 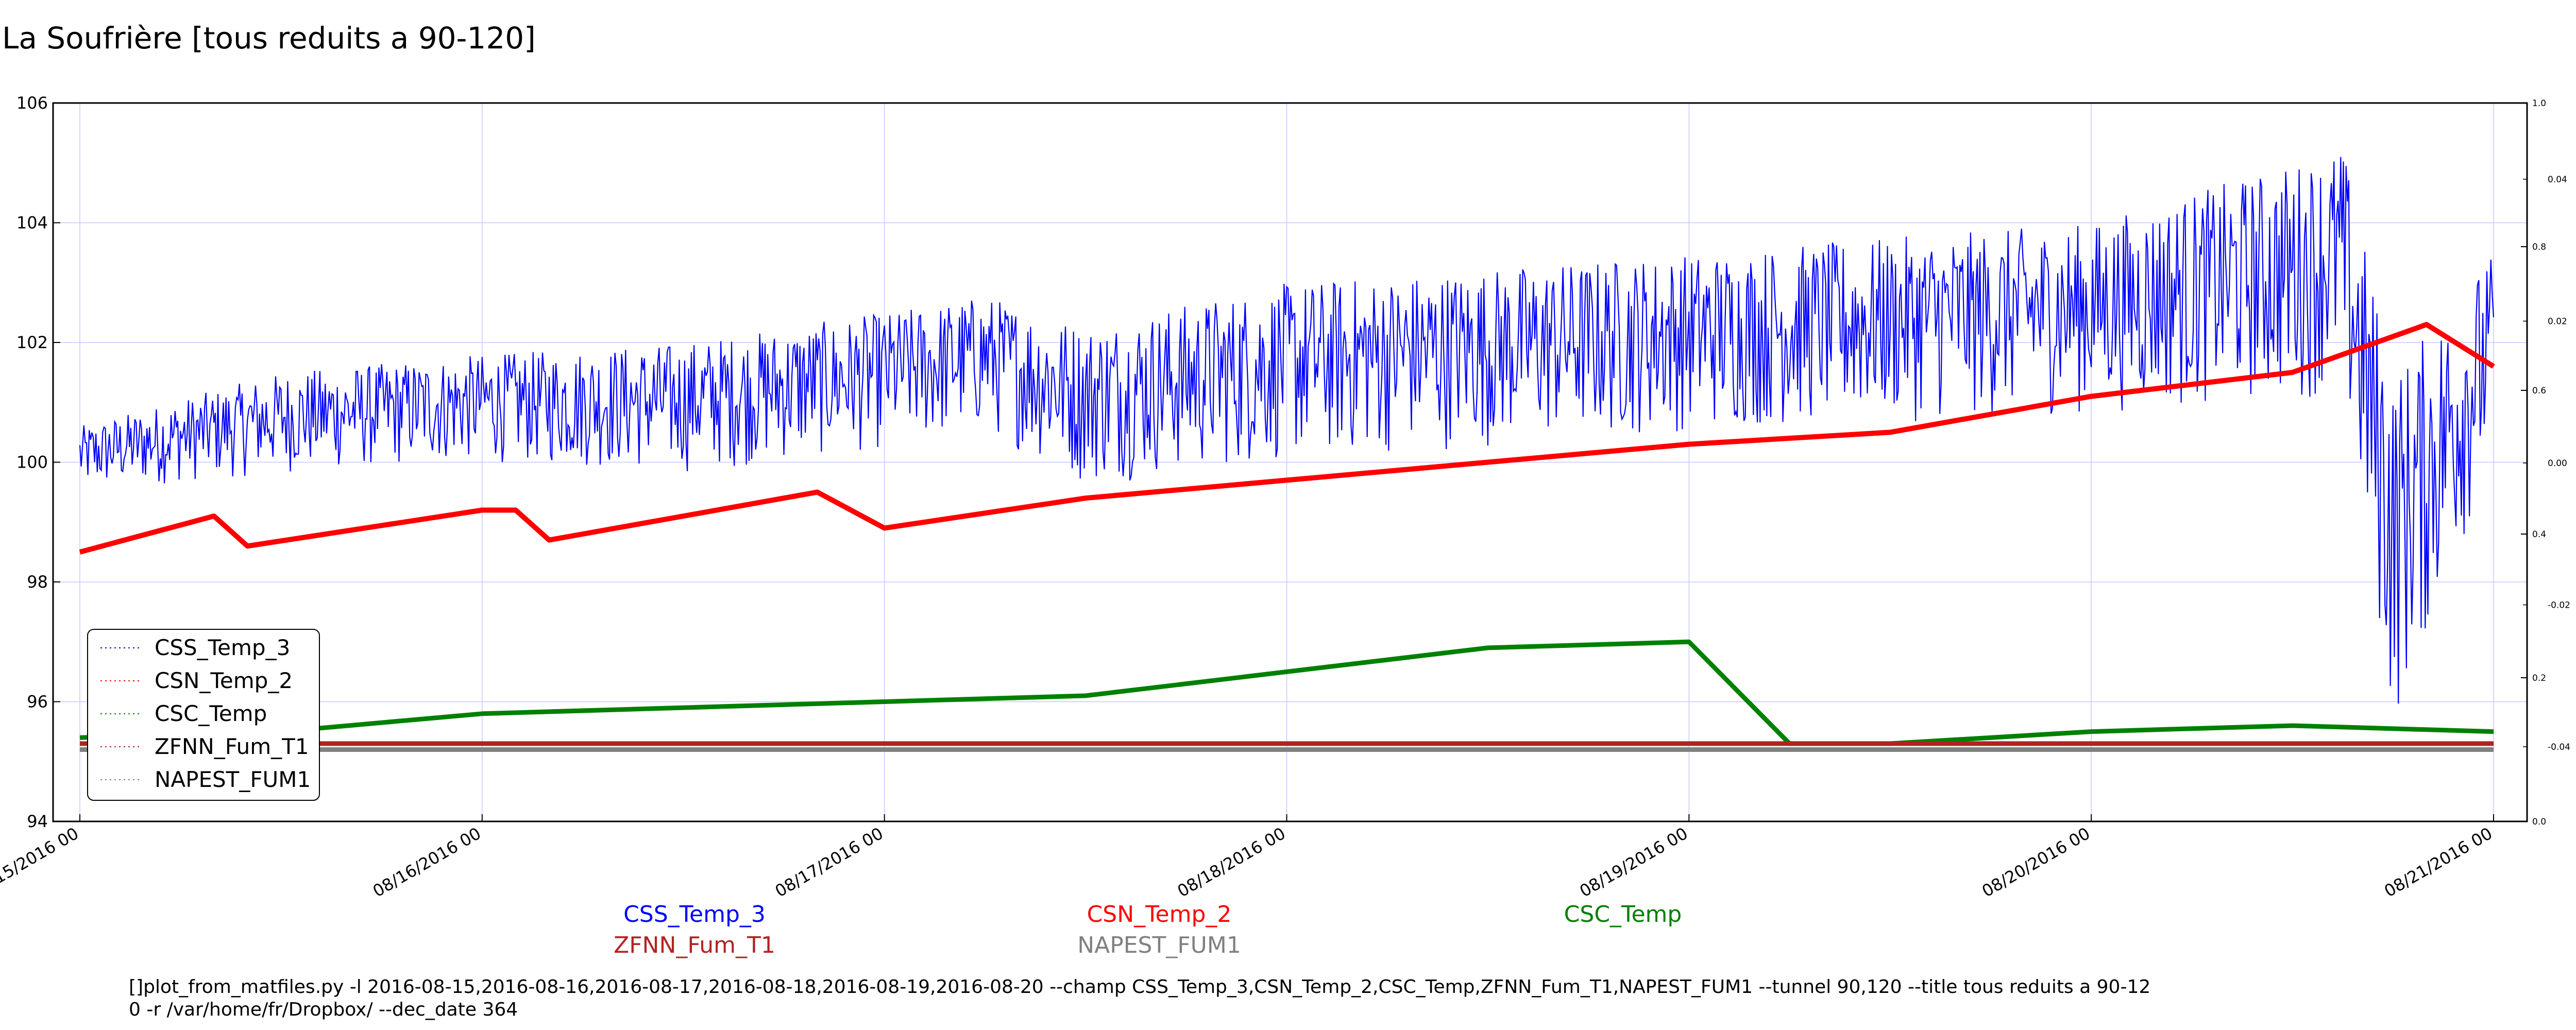 I want to click on series-line, so click(x=1286, y=693).